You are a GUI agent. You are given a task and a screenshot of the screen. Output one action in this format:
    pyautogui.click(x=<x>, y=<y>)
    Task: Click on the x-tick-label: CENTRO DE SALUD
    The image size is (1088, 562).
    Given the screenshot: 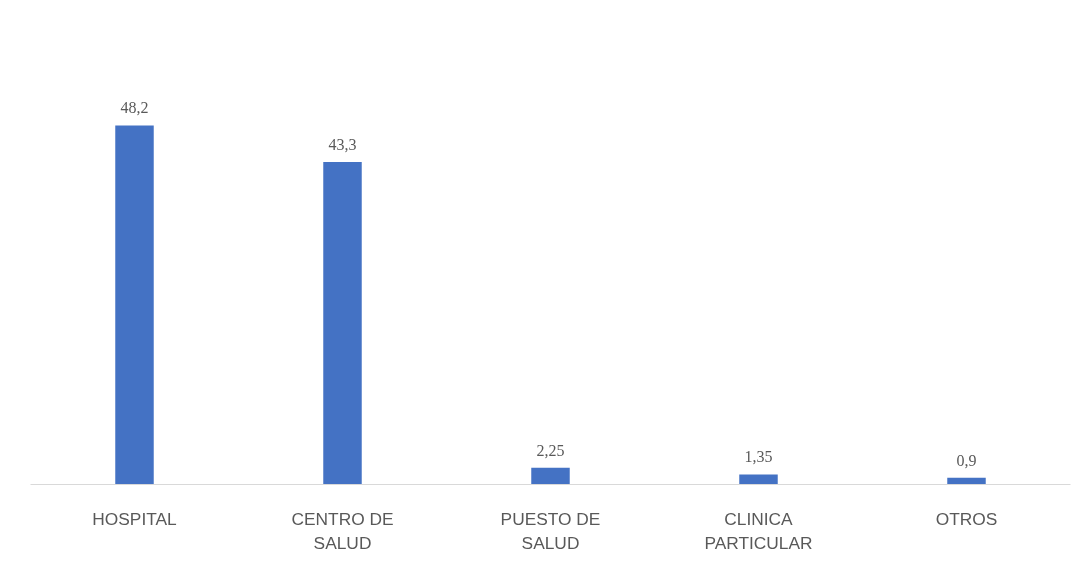 What is the action you would take?
    pyautogui.click(x=342, y=530)
    